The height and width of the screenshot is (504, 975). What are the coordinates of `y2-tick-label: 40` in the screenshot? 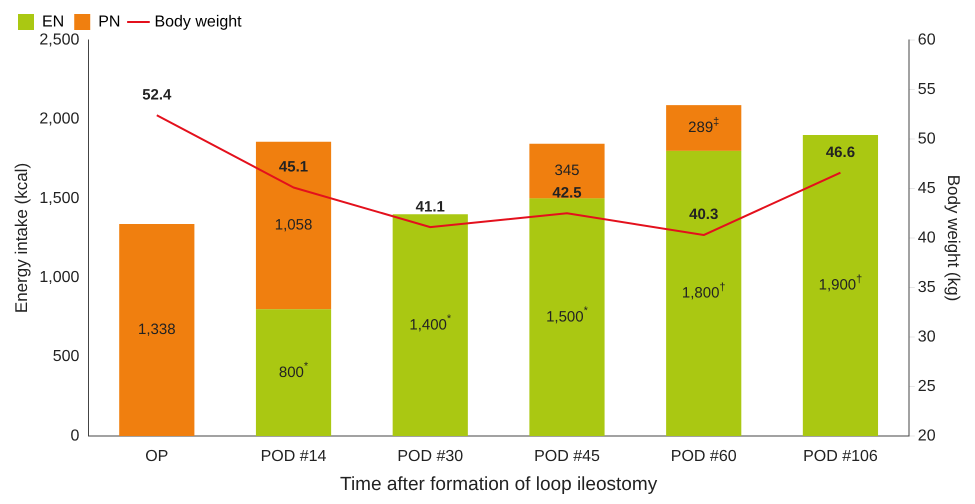 It's located at (927, 237).